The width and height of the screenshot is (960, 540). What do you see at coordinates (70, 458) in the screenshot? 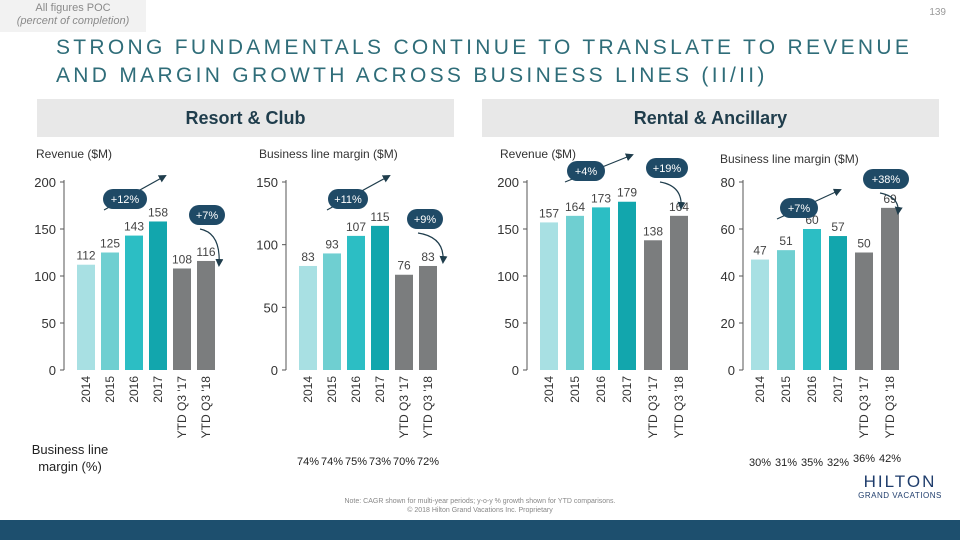
I see `margin-row-label: Business line margin (%)` at bounding box center [70, 458].